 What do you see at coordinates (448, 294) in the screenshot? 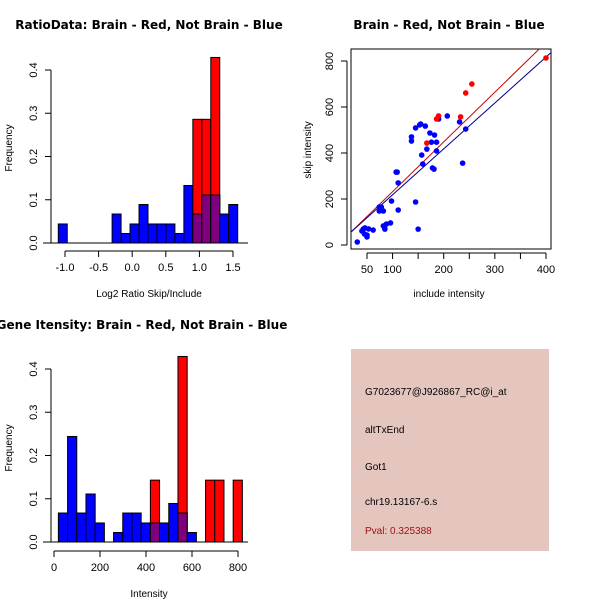
I see `scatter-xlabel: include intensity` at bounding box center [448, 294].